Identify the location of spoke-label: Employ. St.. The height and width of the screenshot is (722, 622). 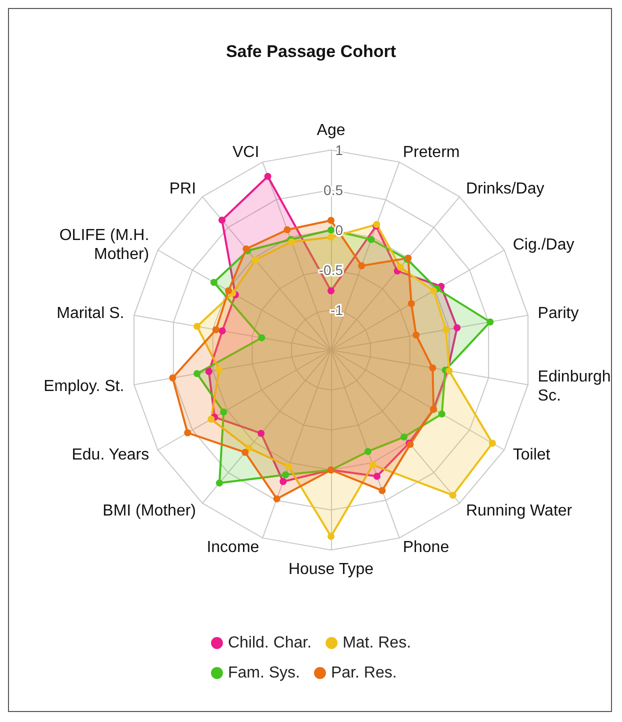
(84, 386).